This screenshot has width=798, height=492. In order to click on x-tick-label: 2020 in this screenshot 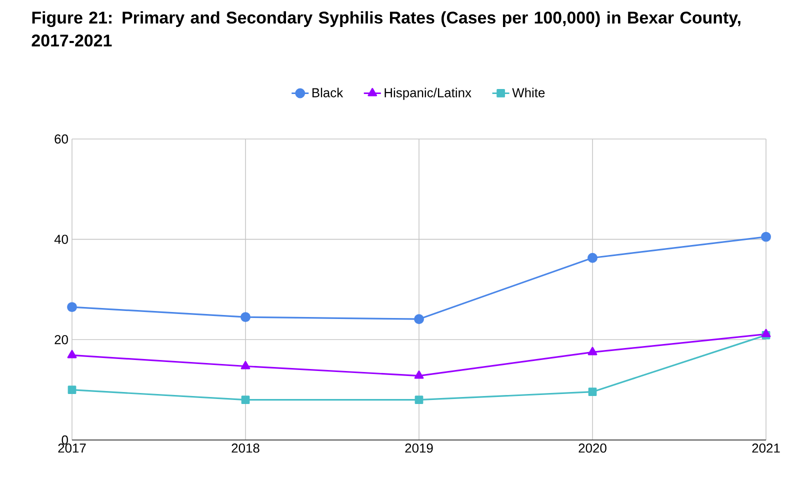, I will do `click(592, 448)`.